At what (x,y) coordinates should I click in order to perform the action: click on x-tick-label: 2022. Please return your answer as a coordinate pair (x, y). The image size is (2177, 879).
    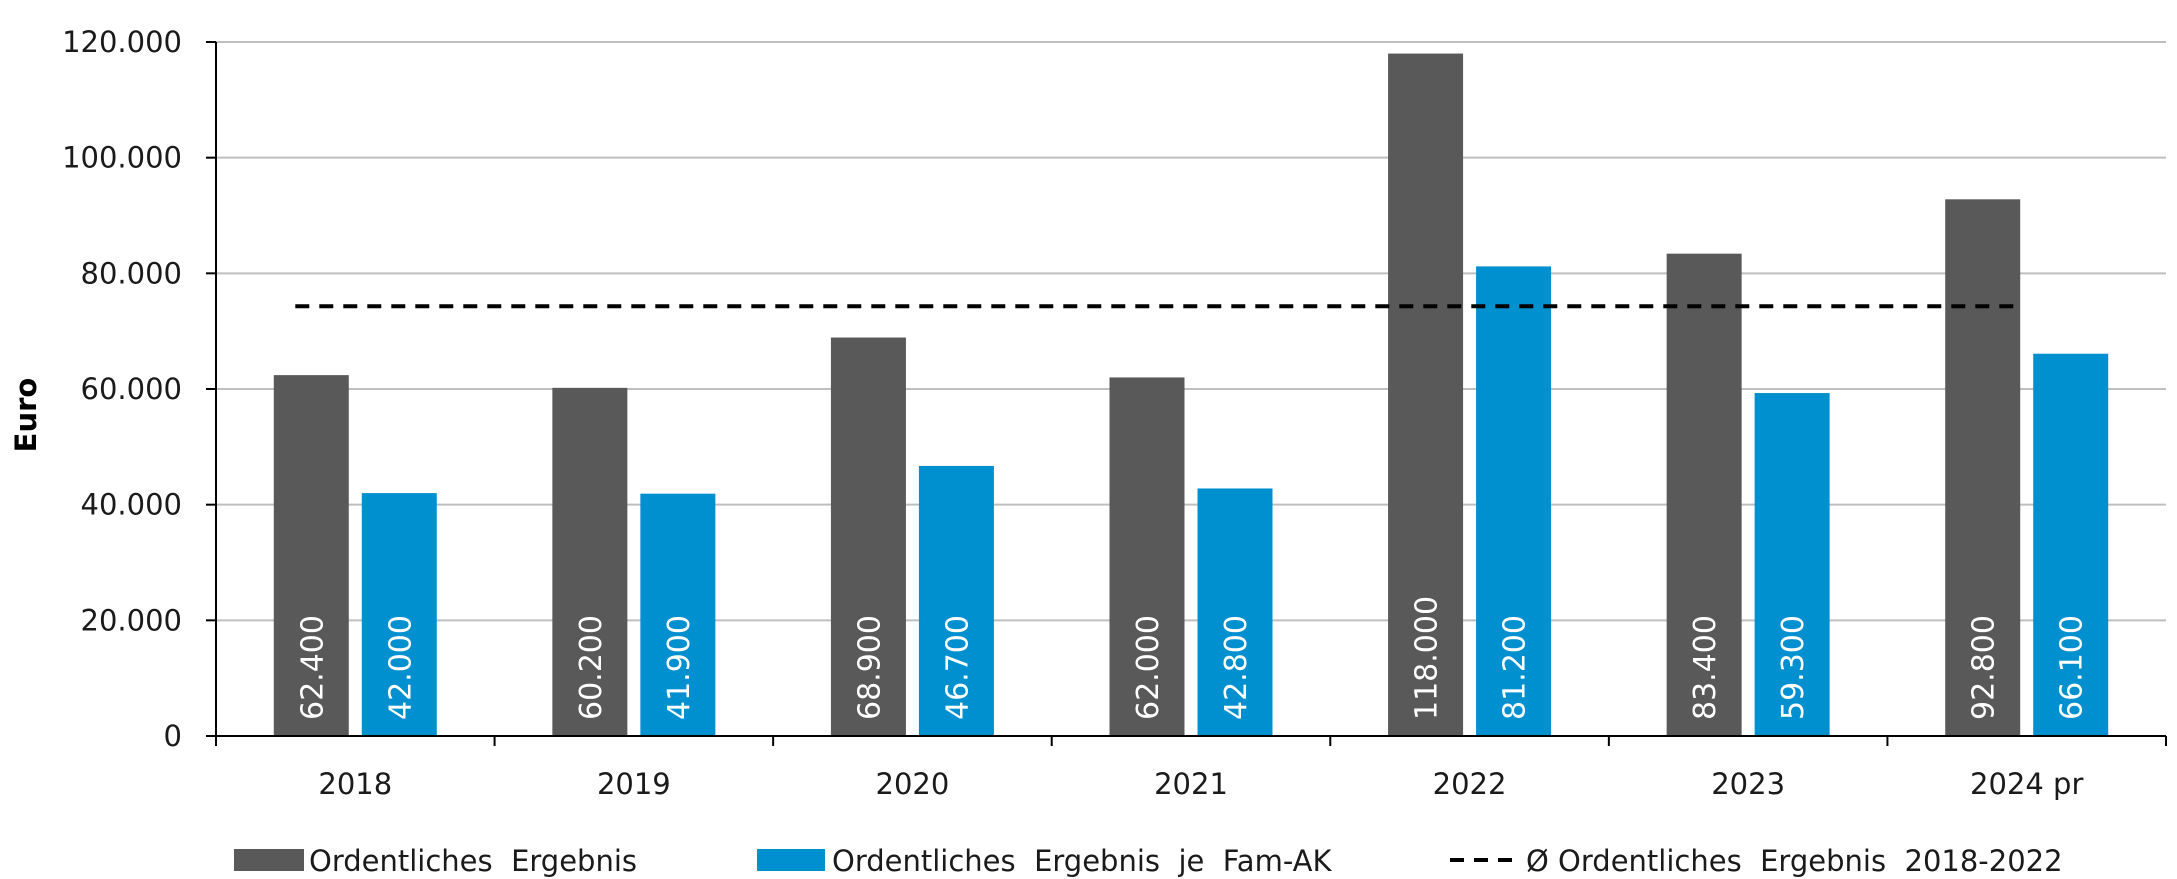
    Looking at the image, I should click on (1470, 784).